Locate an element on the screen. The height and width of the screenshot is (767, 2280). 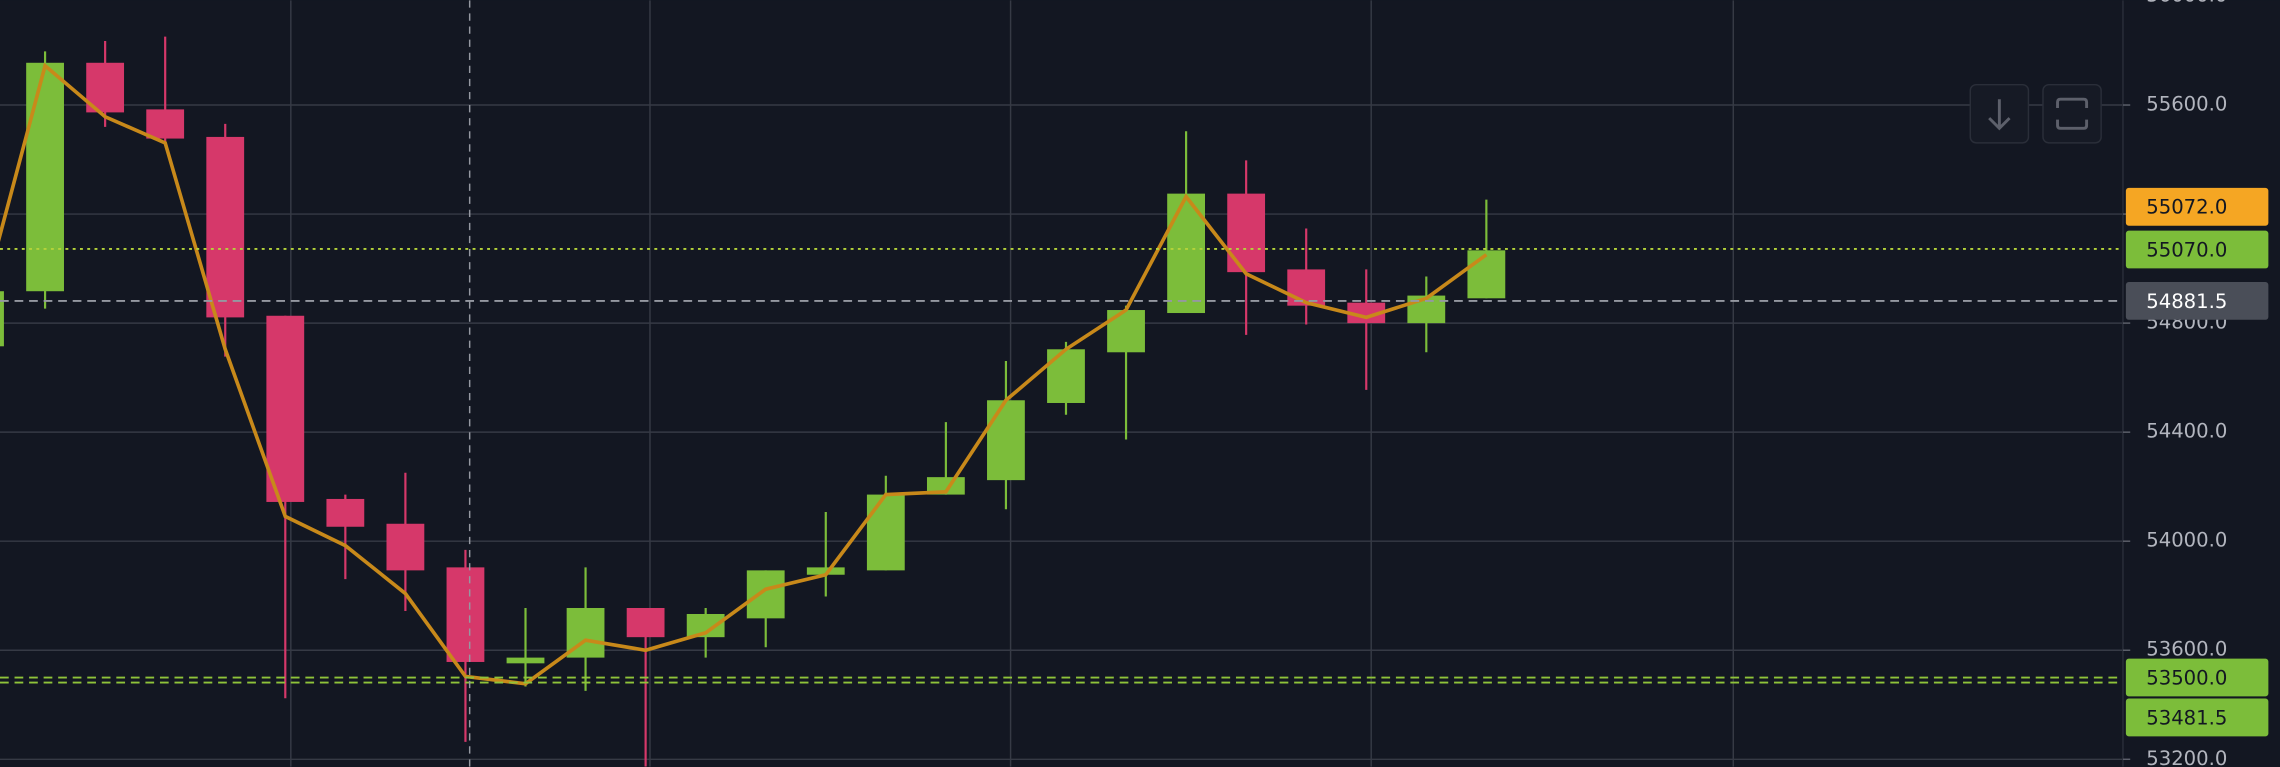
y-tick-label: 56000.0 is located at coordinates (2186, 3).